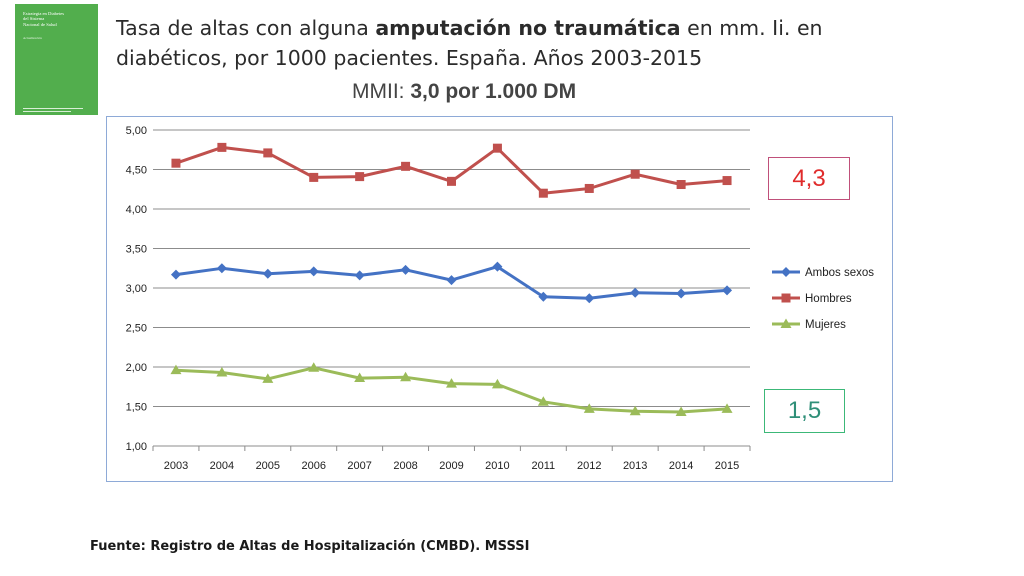 The image size is (1024, 576). What do you see at coordinates (786, 272) in the screenshot?
I see `legend-marker-ambos` at bounding box center [786, 272].